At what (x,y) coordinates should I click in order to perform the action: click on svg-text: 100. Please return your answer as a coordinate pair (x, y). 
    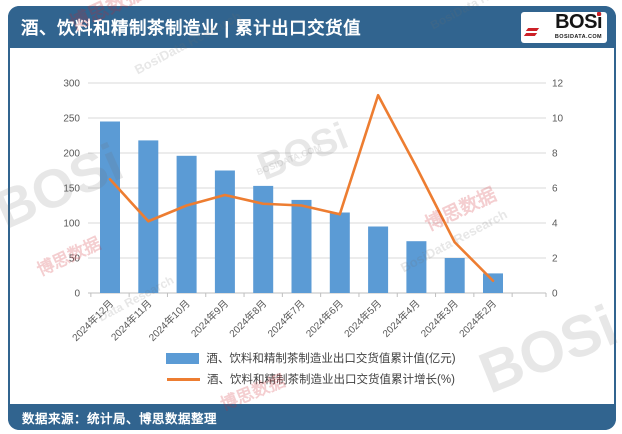
    Looking at the image, I should click on (71, 224).